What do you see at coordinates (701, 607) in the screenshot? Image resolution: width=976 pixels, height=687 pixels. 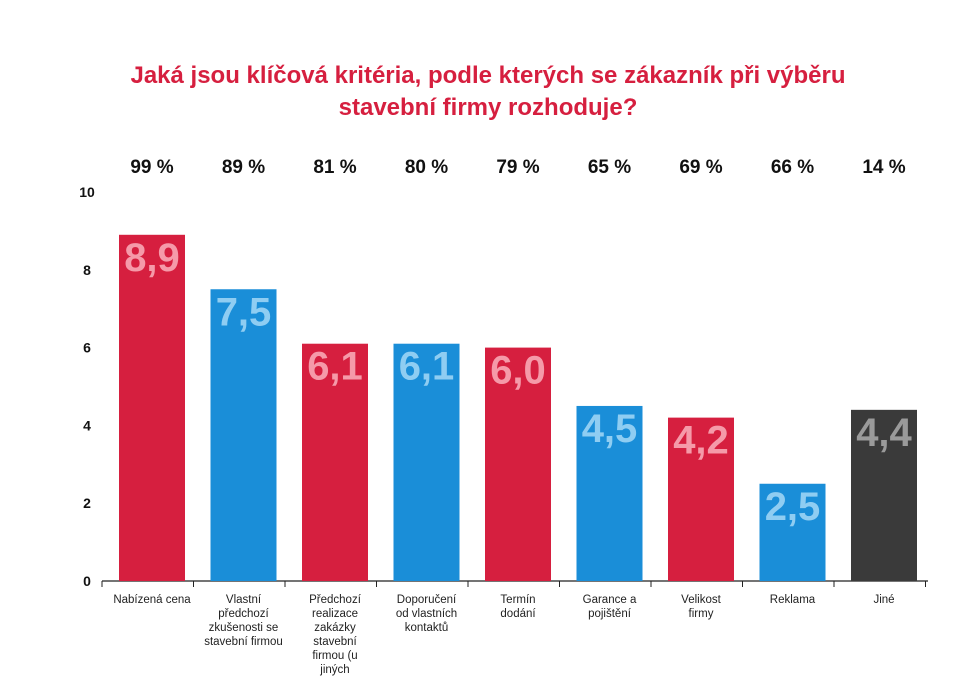 I see `category-label: Velikost firmy` at bounding box center [701, 607].